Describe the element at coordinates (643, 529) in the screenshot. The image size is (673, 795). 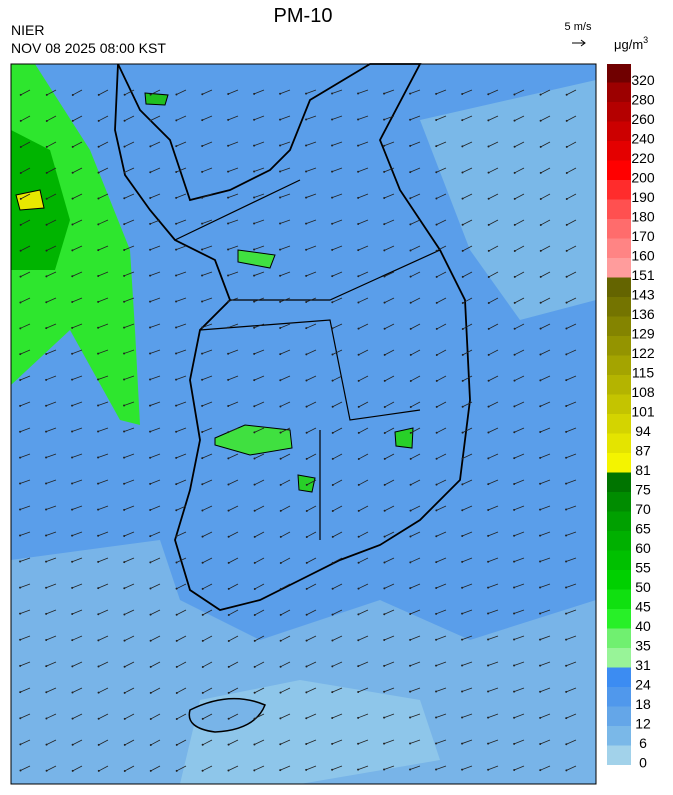
I see `colorbar-label: 65` at that location.